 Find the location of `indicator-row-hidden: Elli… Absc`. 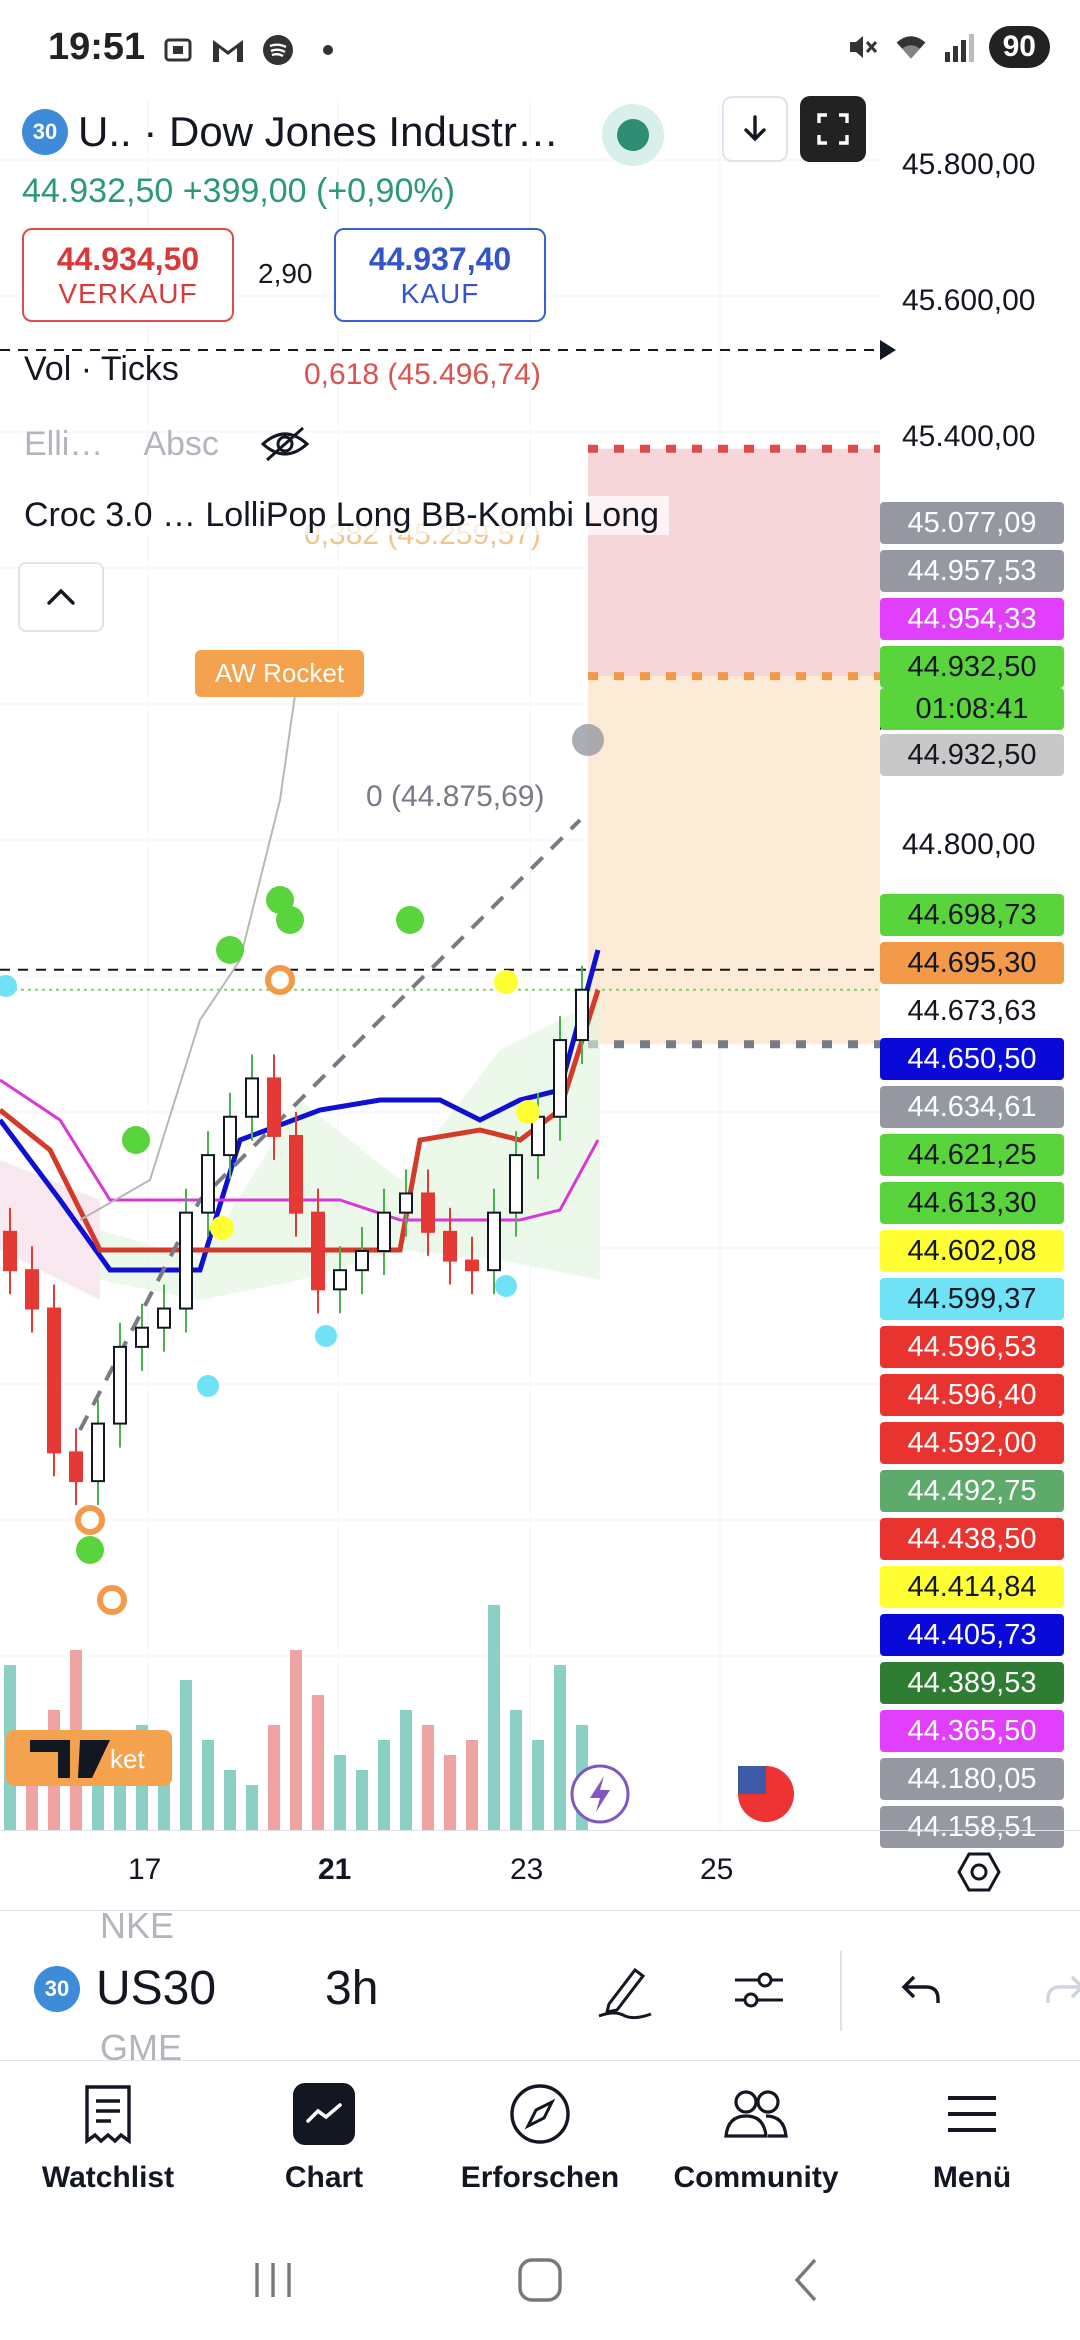

indicator-row-hidden: Elli… Absc is located at coordinates (167, 444).